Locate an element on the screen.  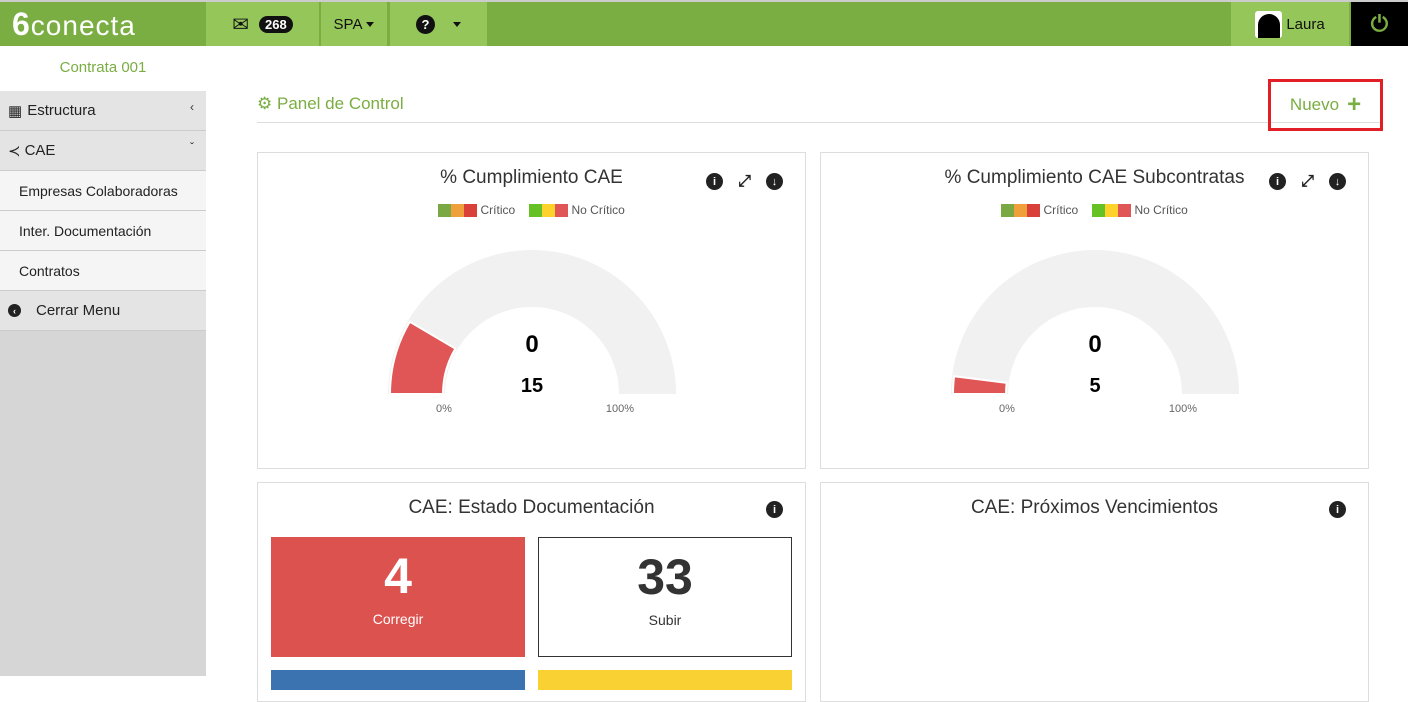
gauge-count: 5 is located at coordinates (1094, 386).